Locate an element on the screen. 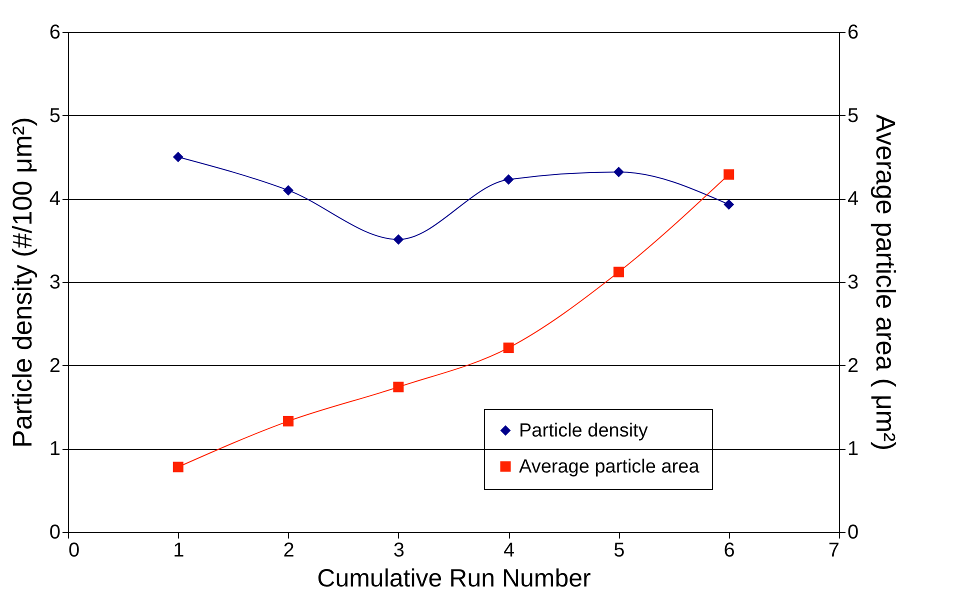  x-tick-label: 3 is located at coordinates (398, 551).